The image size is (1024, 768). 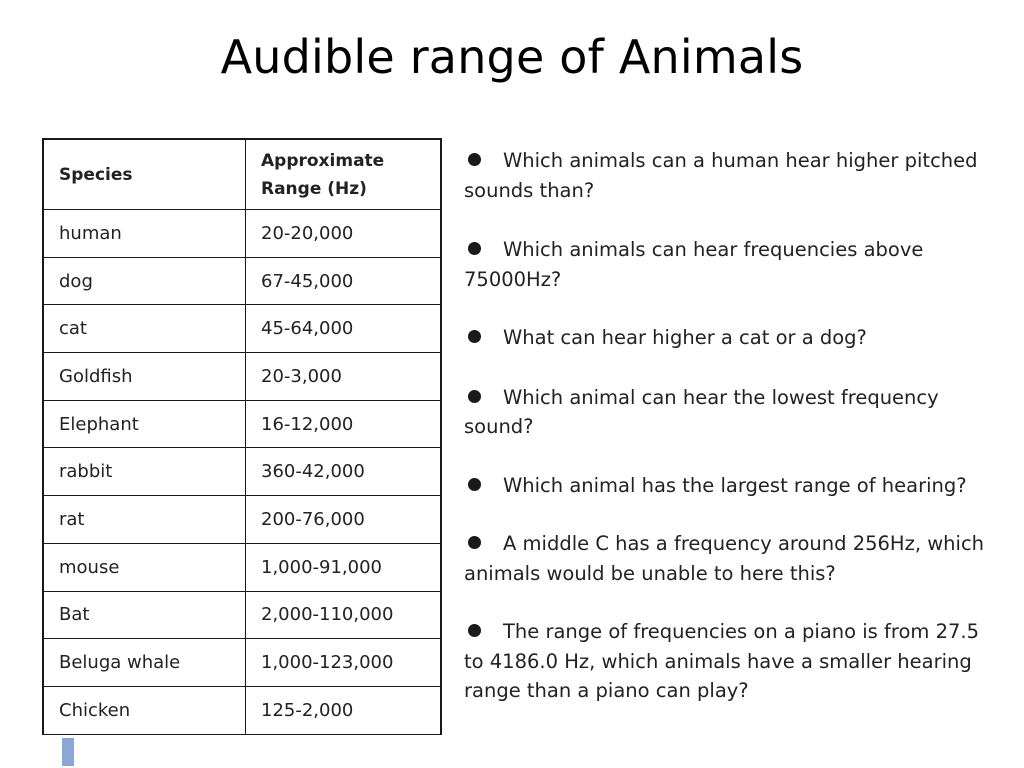 I want to click on range-cell: 45-64,000, so click(x=343, y=329).